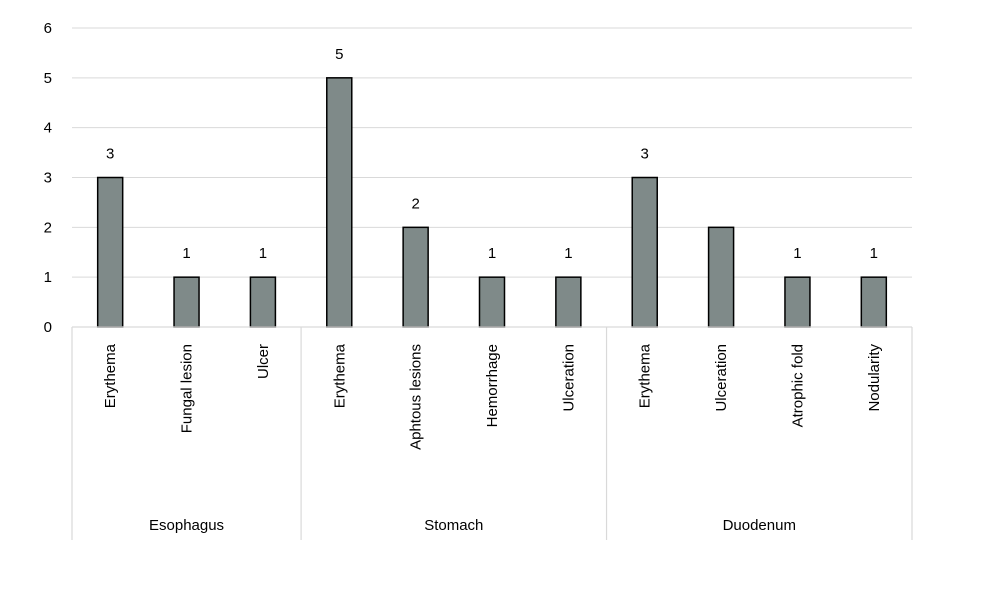 This screenshot has height=610, width=1000. What do you see at coordinates (416, 397) in the screenshot?
I see `x-category-label: Aphtous lesions` at bounding box center [416, 397].